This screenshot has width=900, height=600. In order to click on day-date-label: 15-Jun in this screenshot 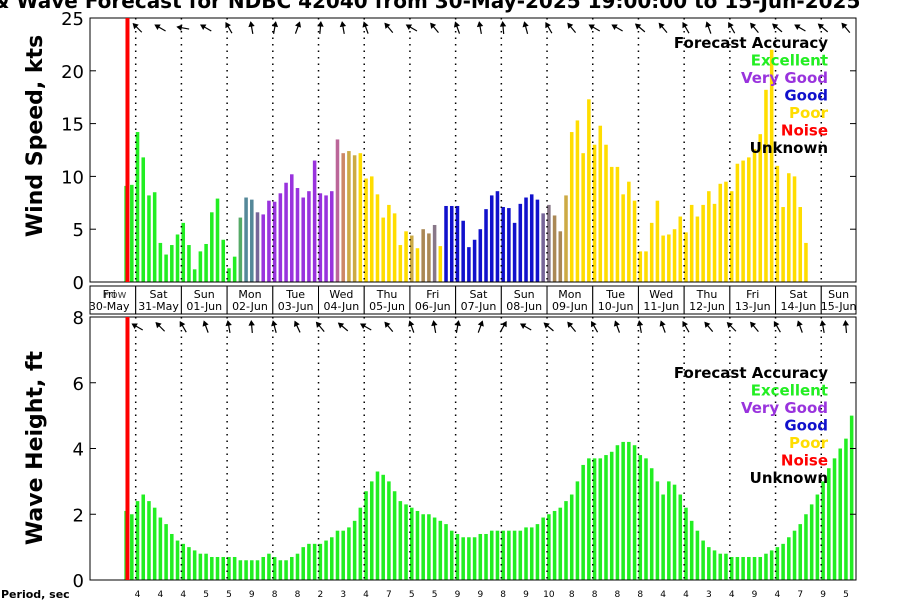, I will do `click(839, 306)`.